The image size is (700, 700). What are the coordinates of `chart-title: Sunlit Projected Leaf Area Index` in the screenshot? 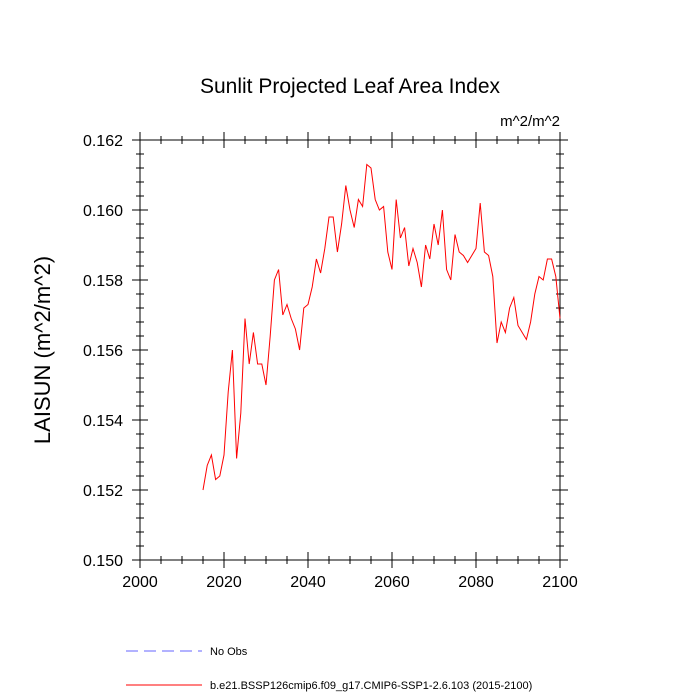 It's located at (350, 86).